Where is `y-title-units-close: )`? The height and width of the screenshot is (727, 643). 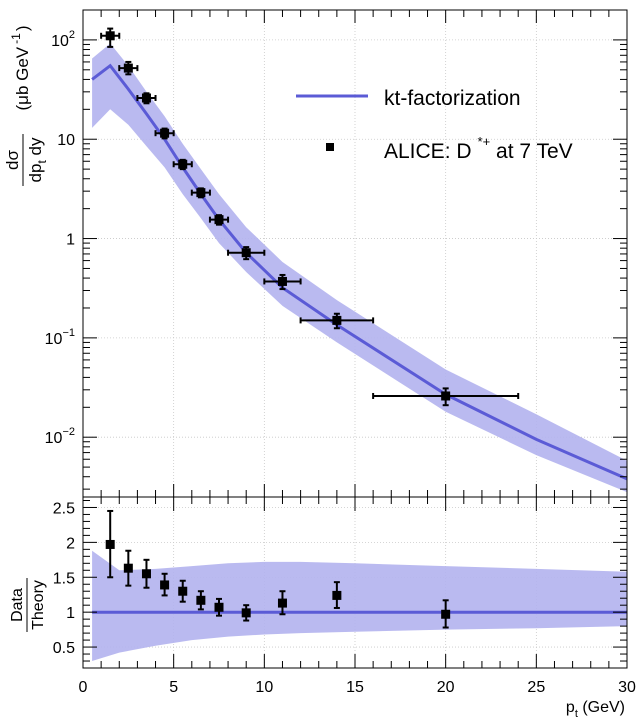 y-title-units-close: ) is located at coordinates (22, 29).